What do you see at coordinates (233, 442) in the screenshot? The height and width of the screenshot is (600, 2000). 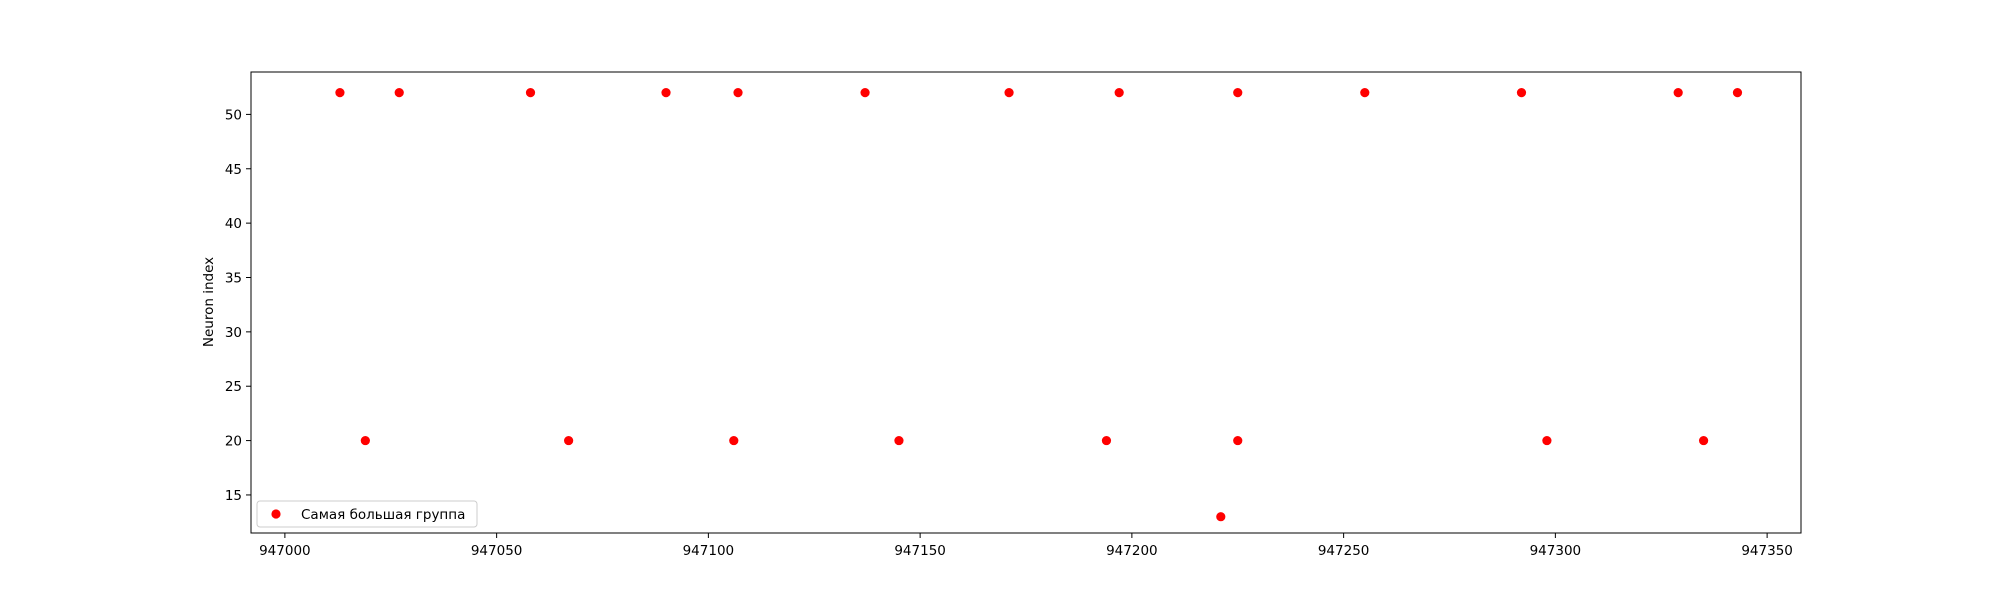 I see `y-tick-label: 20` at bounding box center [233, 442].